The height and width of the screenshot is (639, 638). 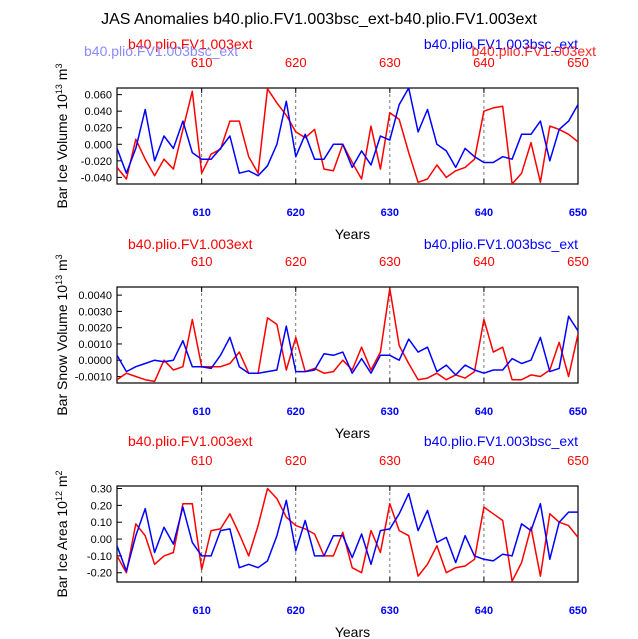 I want to click on ytick-label: 0.00, so click(x=101, y=540).